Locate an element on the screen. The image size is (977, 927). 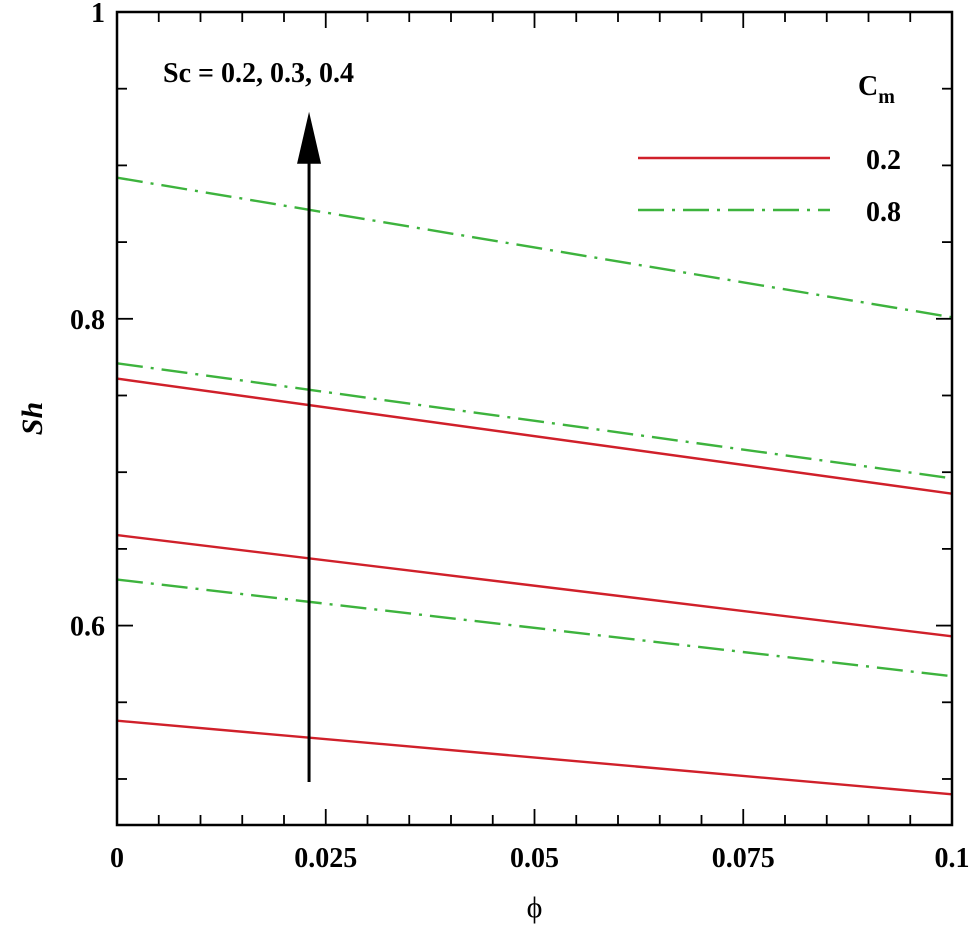
x-tick-label: 0.1 is located at coordinates (952, 858).